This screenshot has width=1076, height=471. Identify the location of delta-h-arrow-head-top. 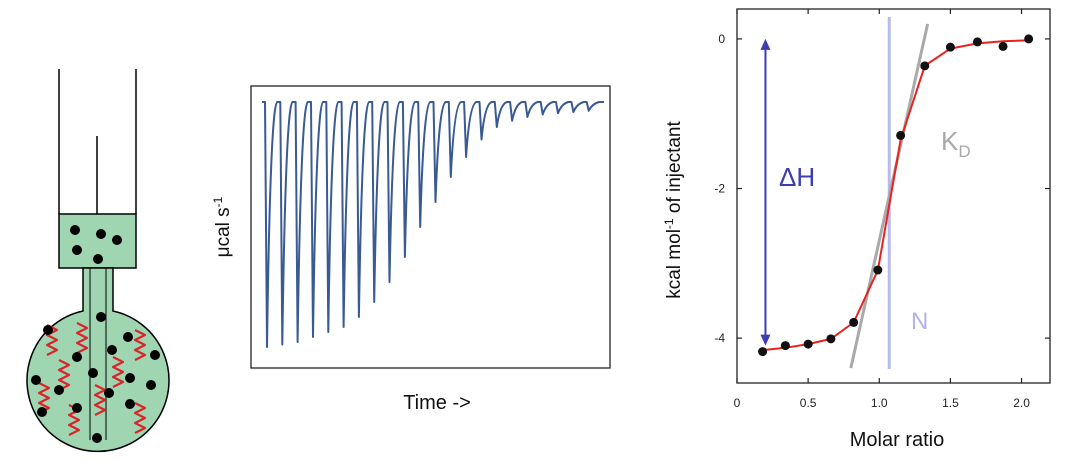
(765, 44).